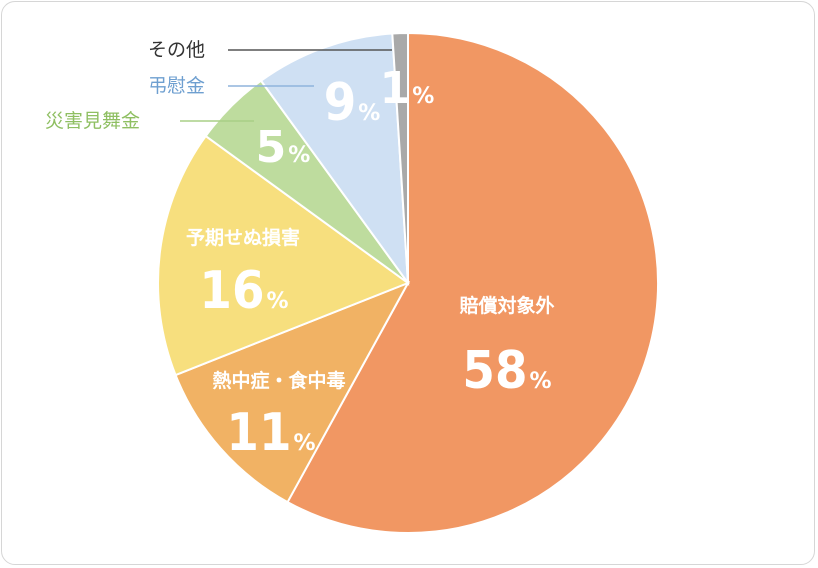 The image size is (818, 568). I want to click on slice-condolence, so click(334, 159).